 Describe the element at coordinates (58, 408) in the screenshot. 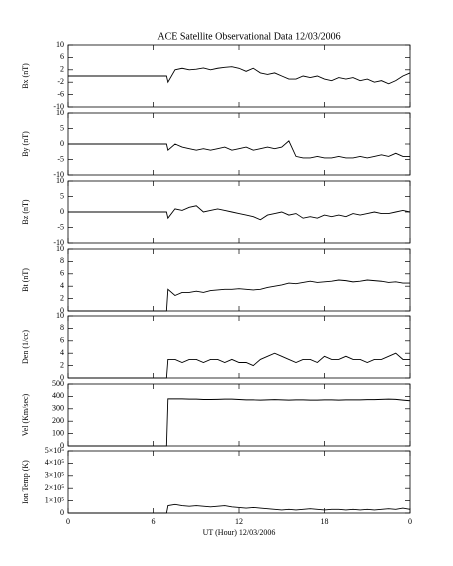

I see `y-tick-label: 300` at that location.